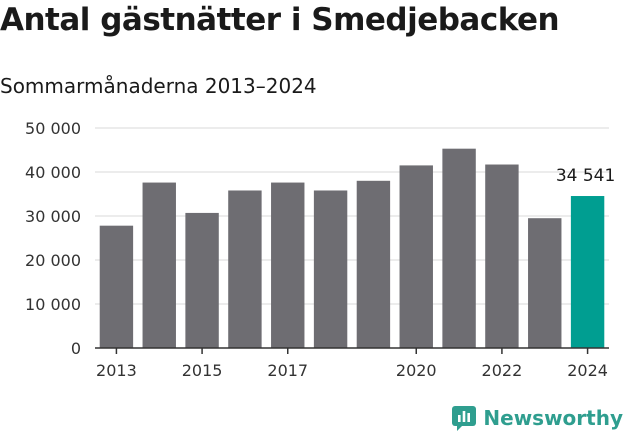  I want to click on x-tick-label: 2022, so click(502, 370).